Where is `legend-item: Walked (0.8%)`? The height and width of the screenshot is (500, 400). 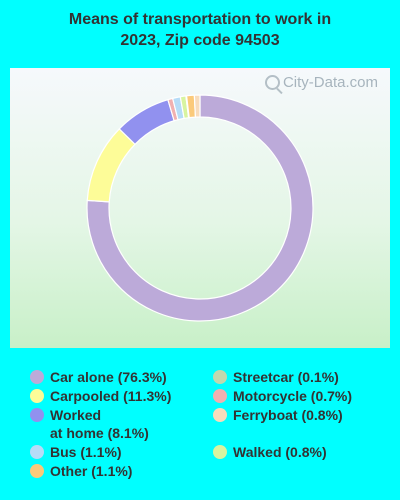 legend-item: Walked (0.8%) is located at coordinates (270, 452).